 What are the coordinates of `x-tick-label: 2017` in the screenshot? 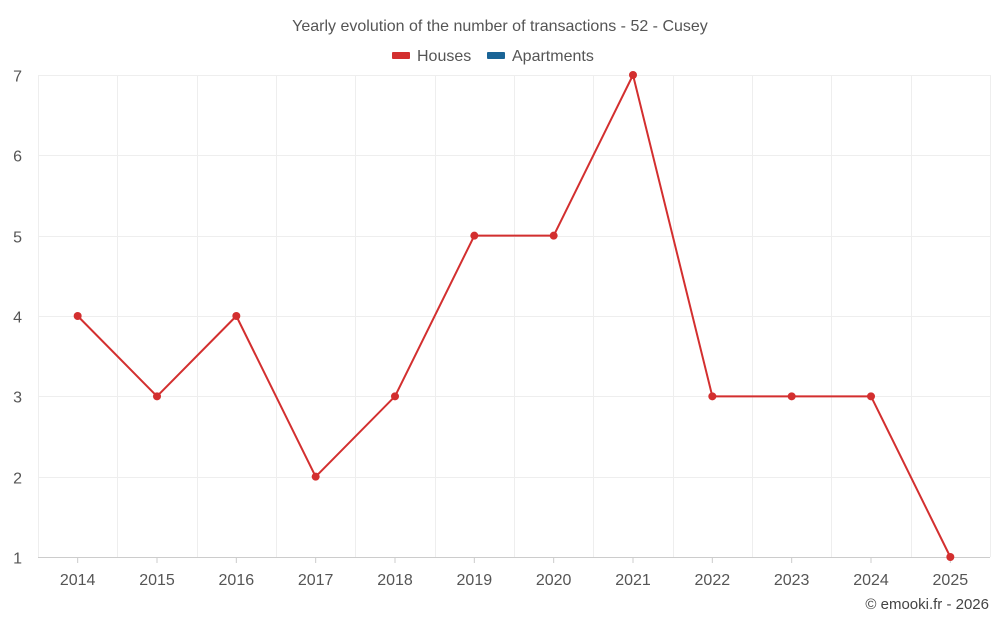 It's located at (316, 580).